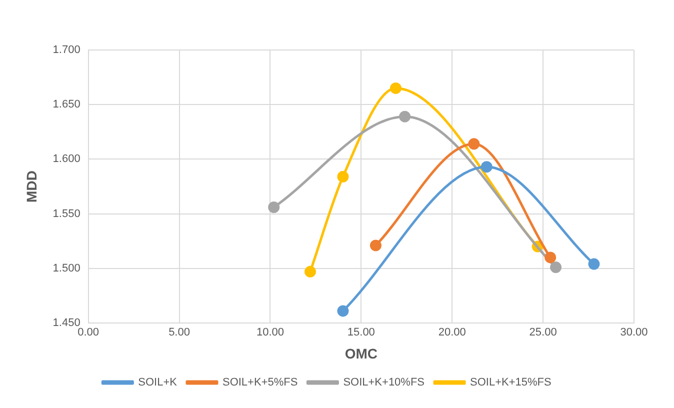 The image size is (674, 408). Describe the element at coordinates (384, 382) in the screenshot. I see `legend-label: SOIL+K+10%FS` at that location.